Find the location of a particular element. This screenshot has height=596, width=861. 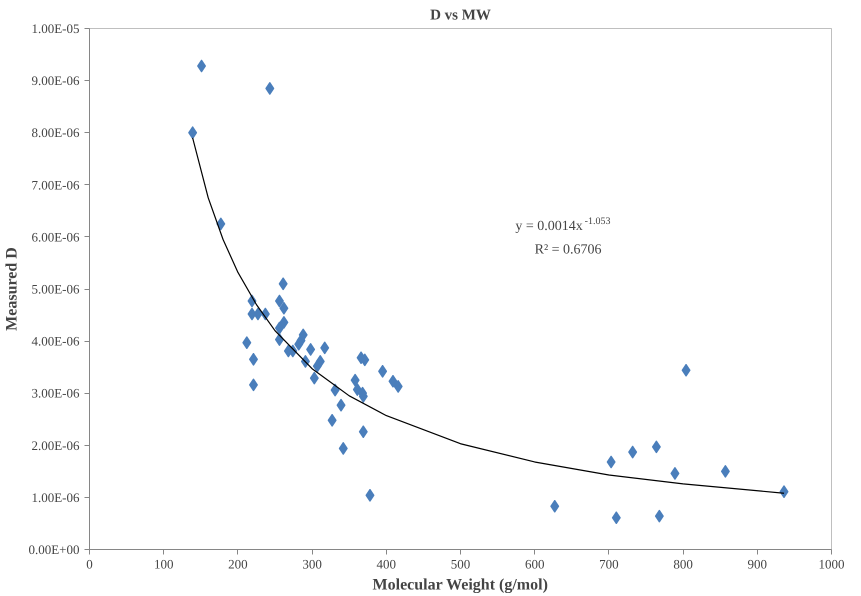

y-tick-label: 6.00E-06 is located at coordinates (55, 236).